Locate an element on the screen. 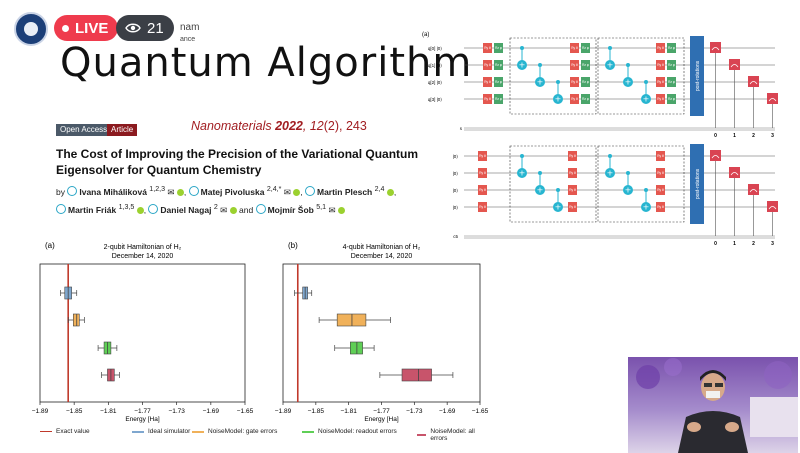  viewer-count: 21 is located at coordinates (155, 28).